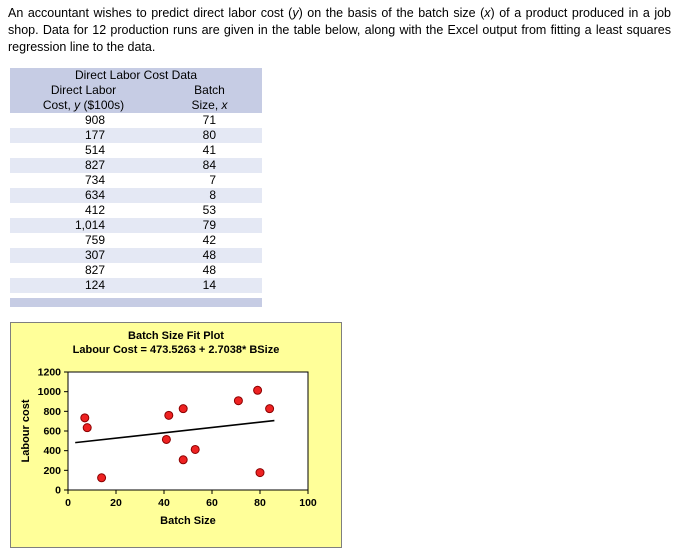 This screenshot has height=556, width=677. I want to click on table-title-row: Direct Labor Cost Data, so click(136, 75).